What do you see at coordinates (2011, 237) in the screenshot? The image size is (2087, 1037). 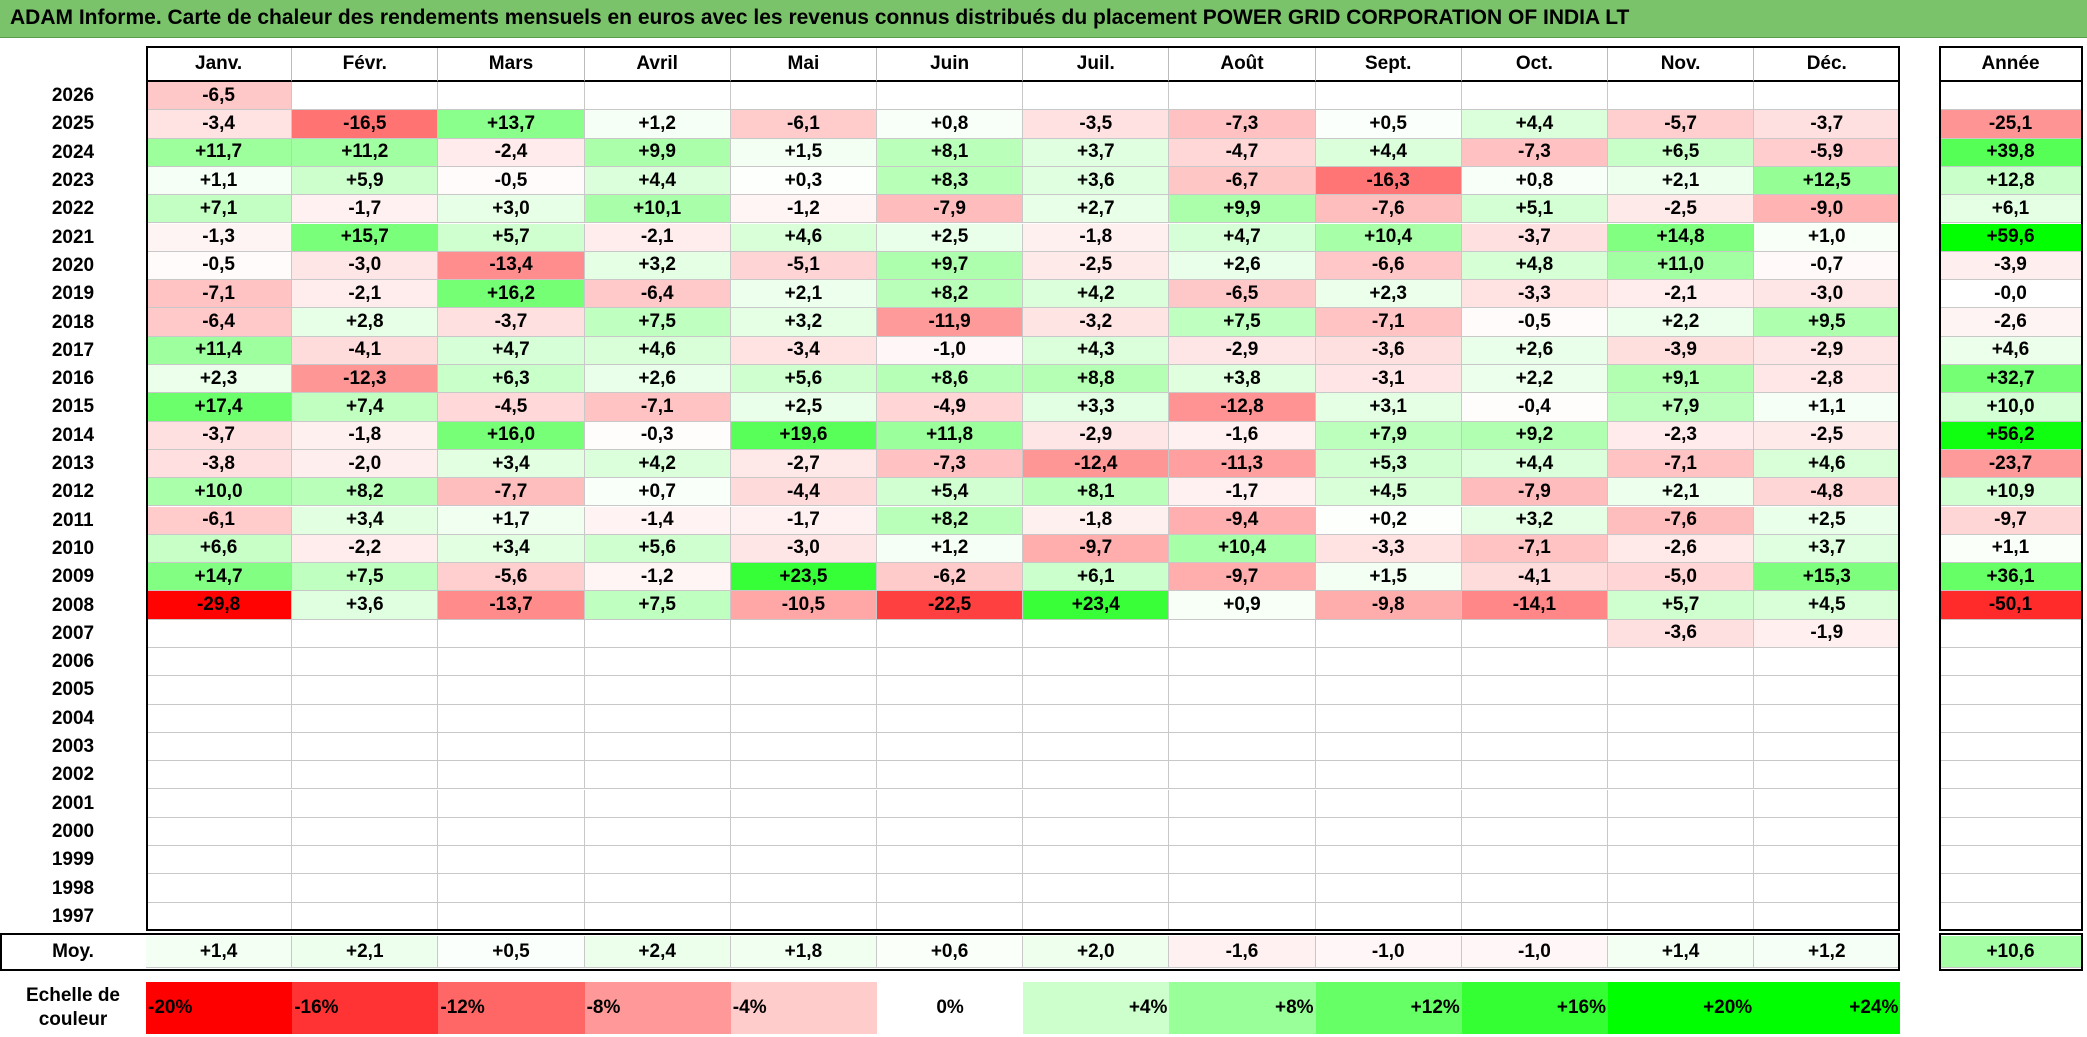 I see `annual-cell: +59,6` at bounding box center [2011, 237].